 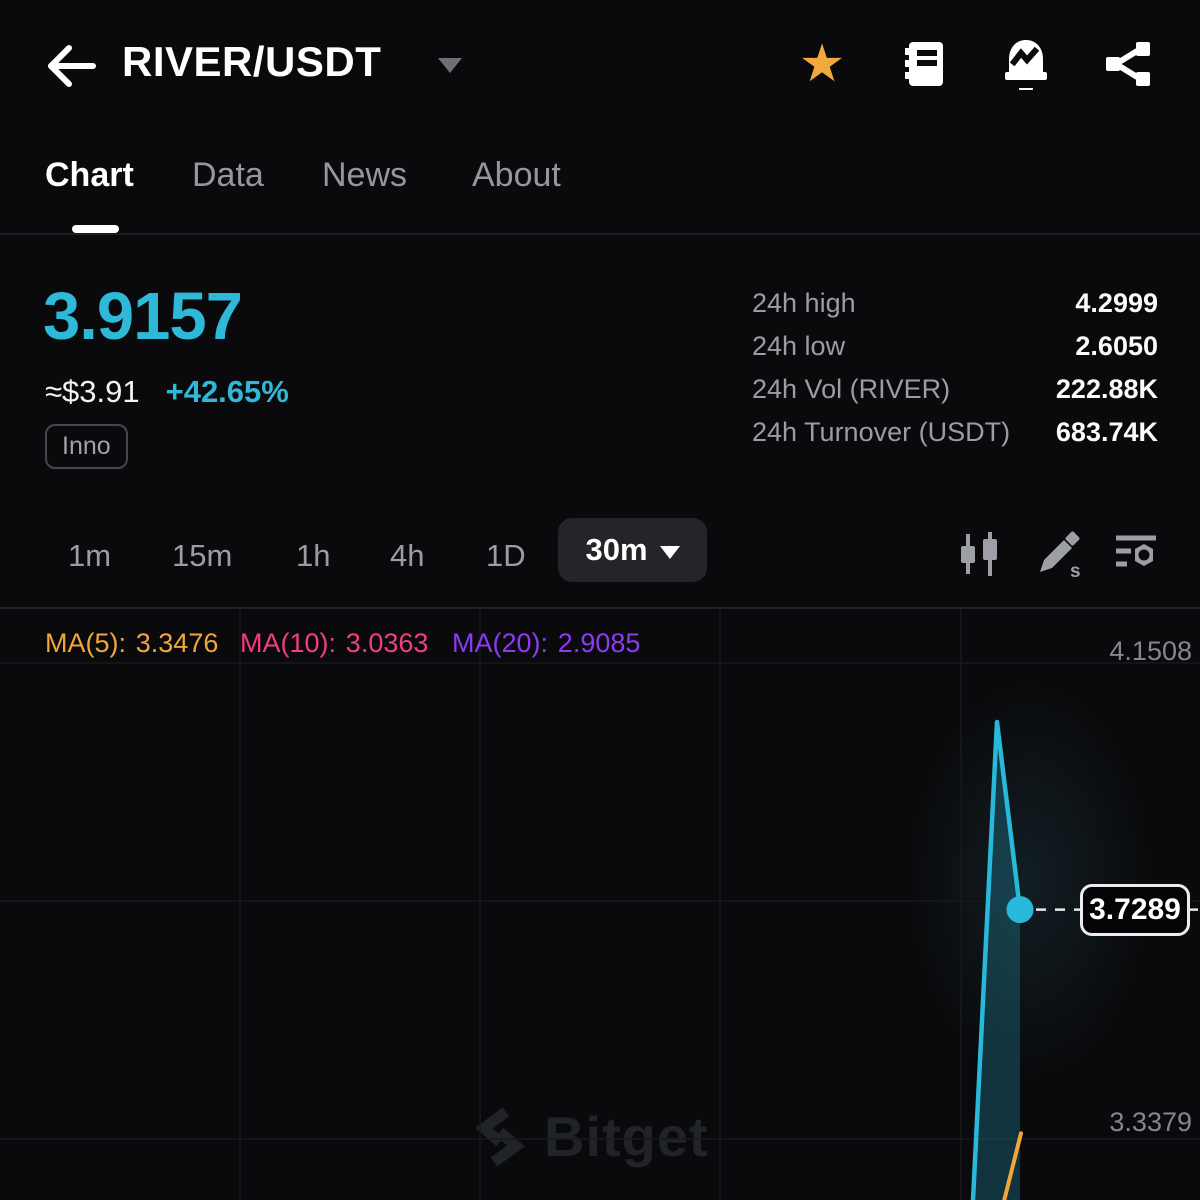 I want to click on timeframe-1h: 1h, so click(x=313, y=555).